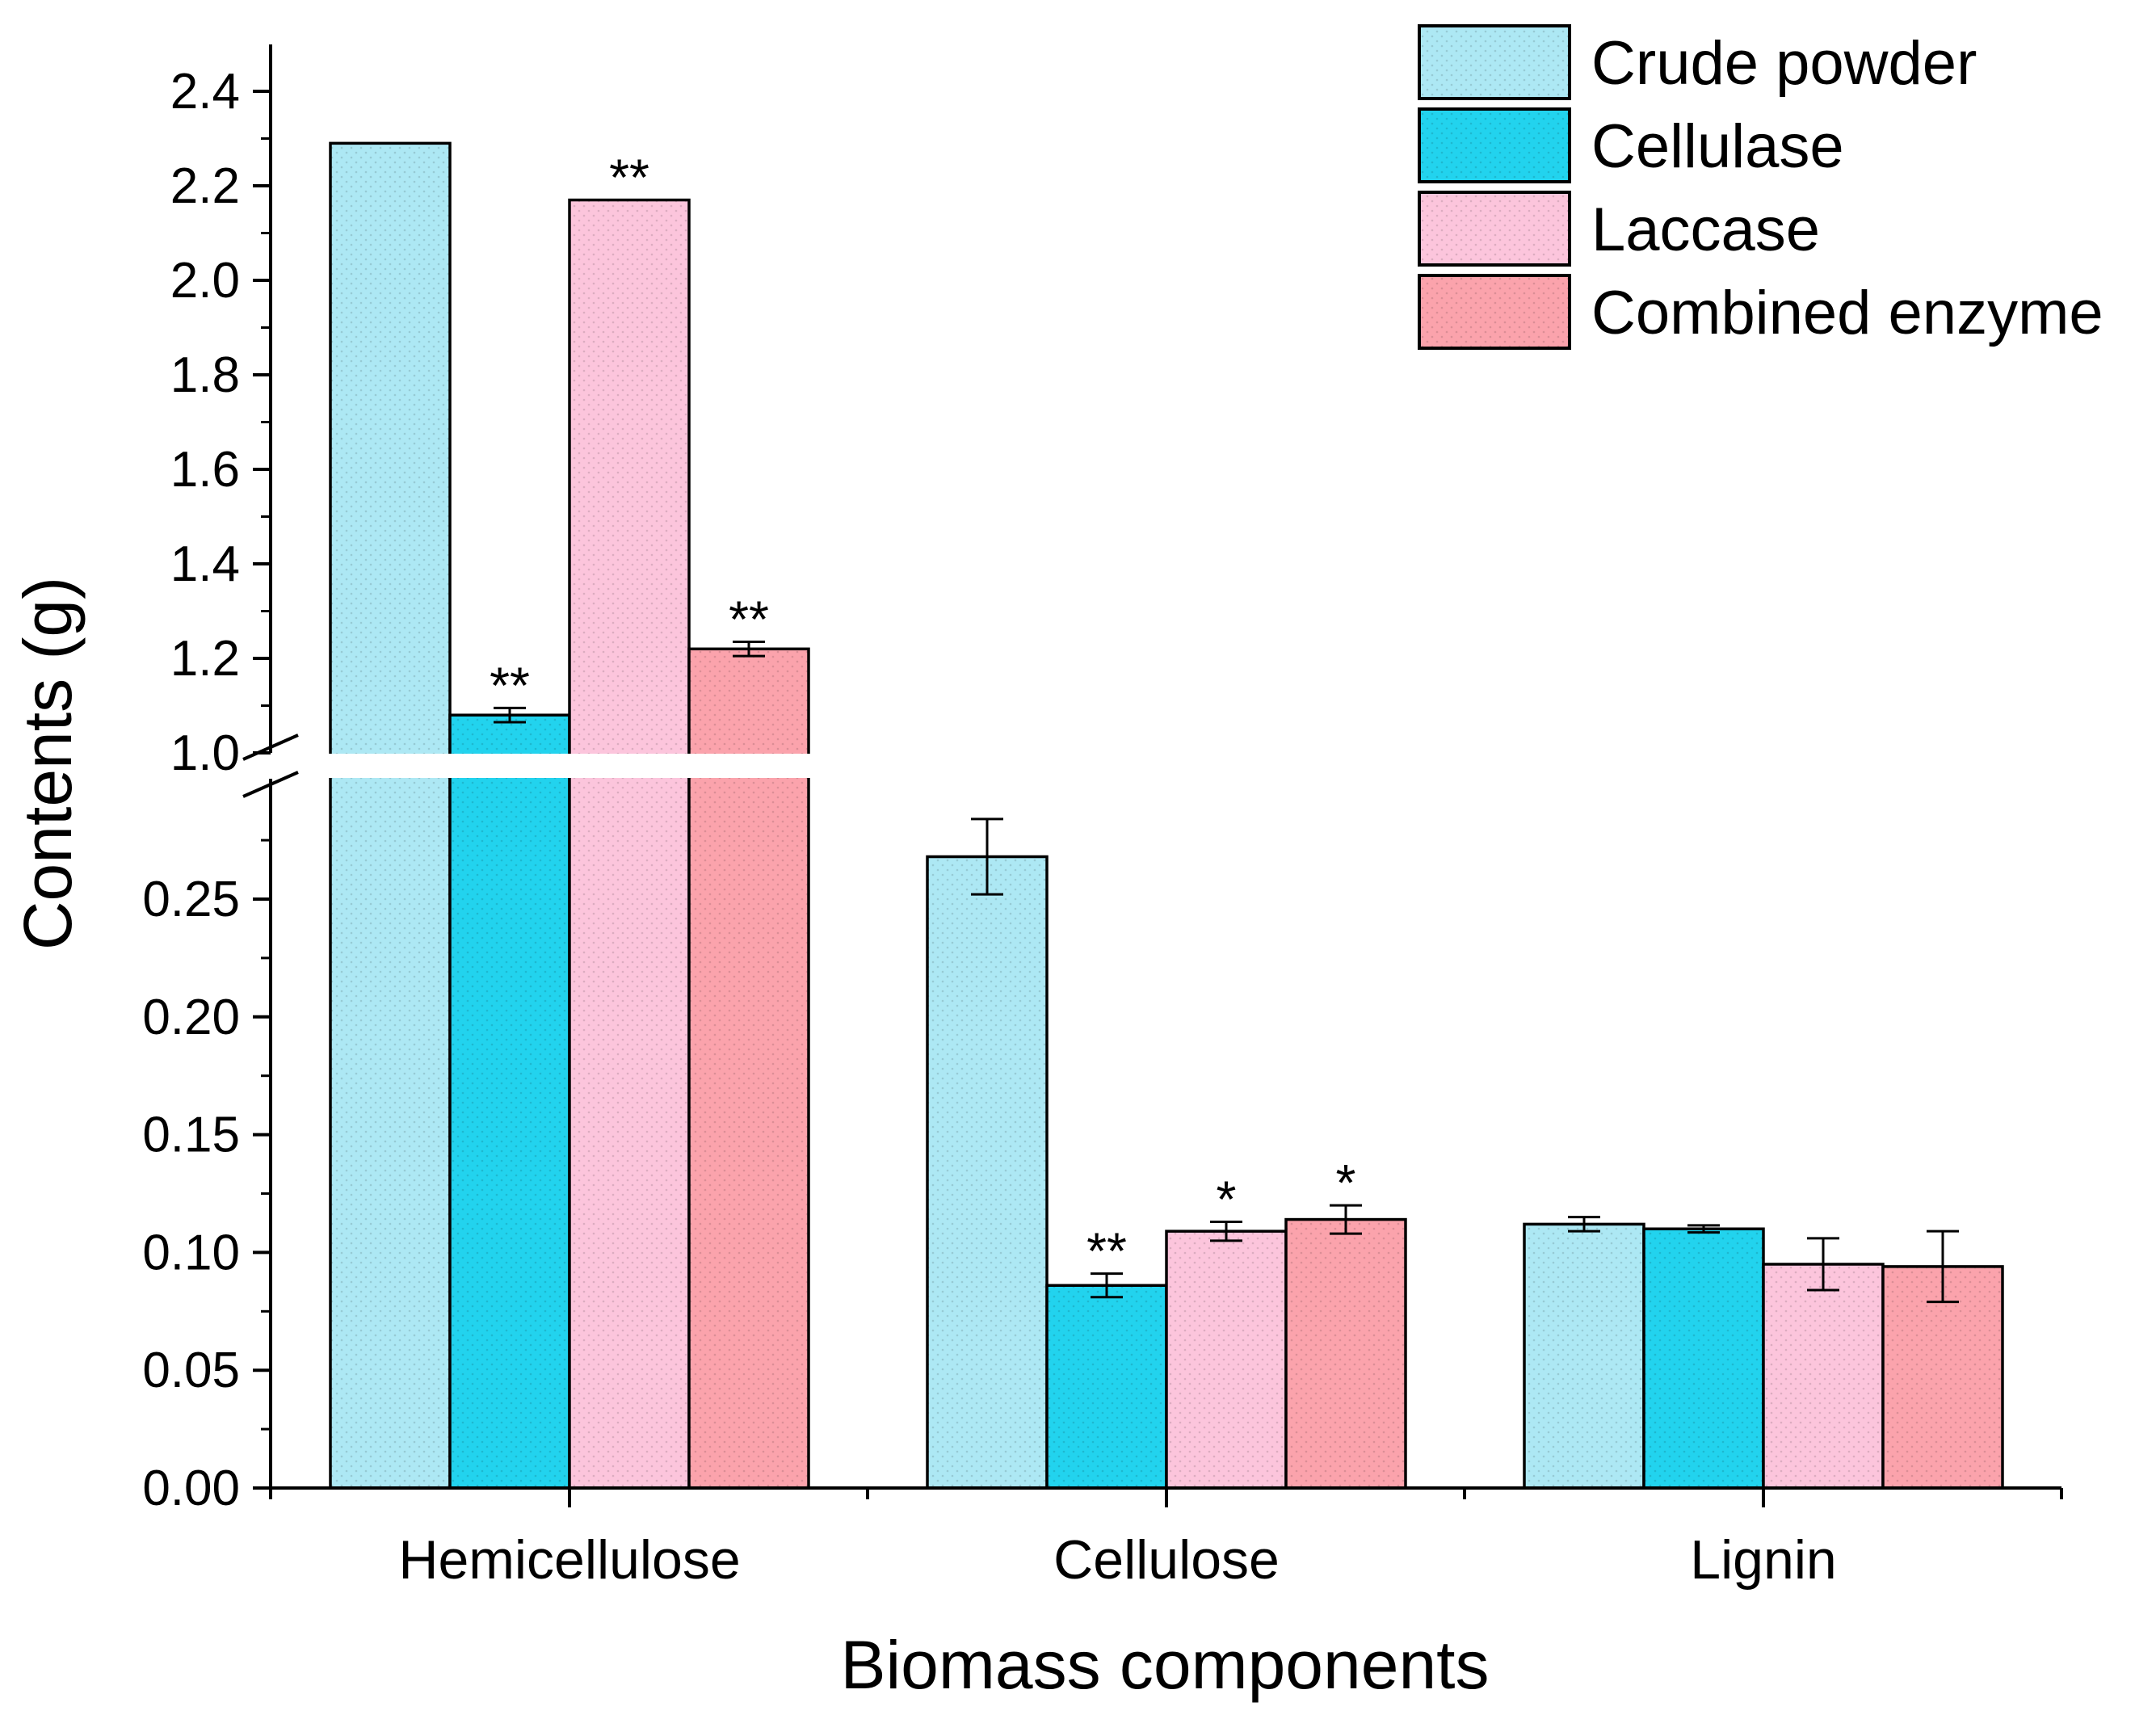 This screenshot has width=2156, height=1736. I want to click on bar-outline-hemicellulose-crude-powder, so click(390, 815).